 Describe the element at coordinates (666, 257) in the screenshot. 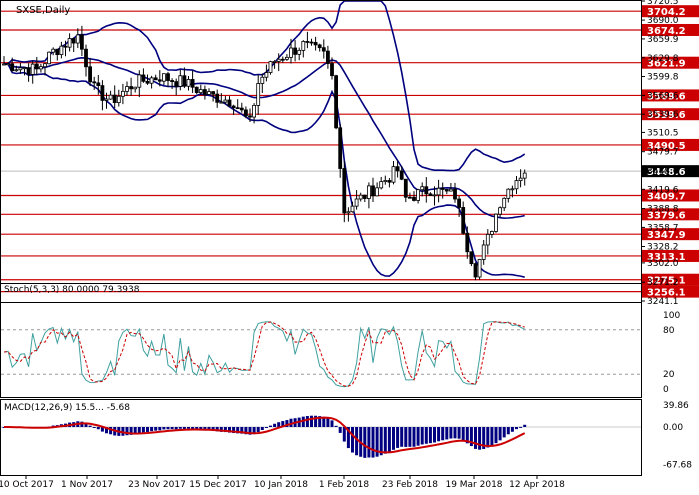

I see `level-label: 3313.1` at that location.